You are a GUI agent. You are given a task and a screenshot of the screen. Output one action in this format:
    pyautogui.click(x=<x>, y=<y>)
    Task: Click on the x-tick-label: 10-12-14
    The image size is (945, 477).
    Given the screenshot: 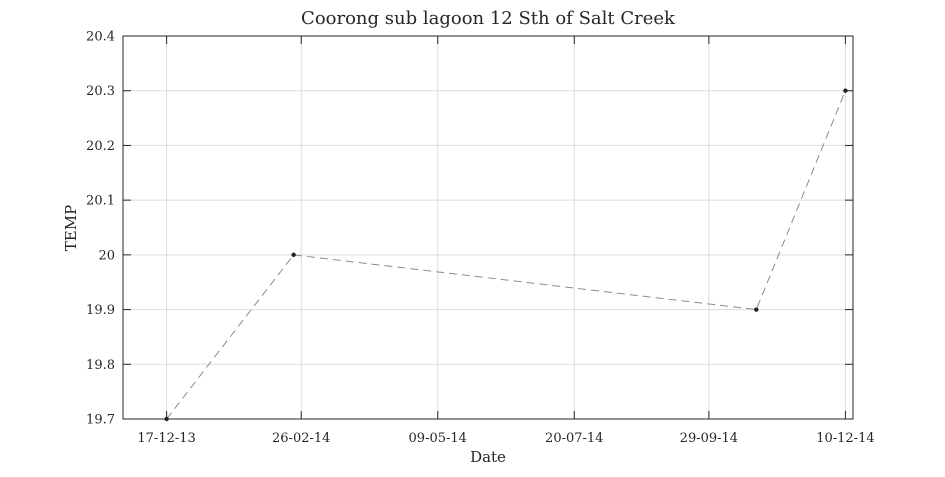 What is the action you would take?
    pyautogui.click(x=845, y=438)
    